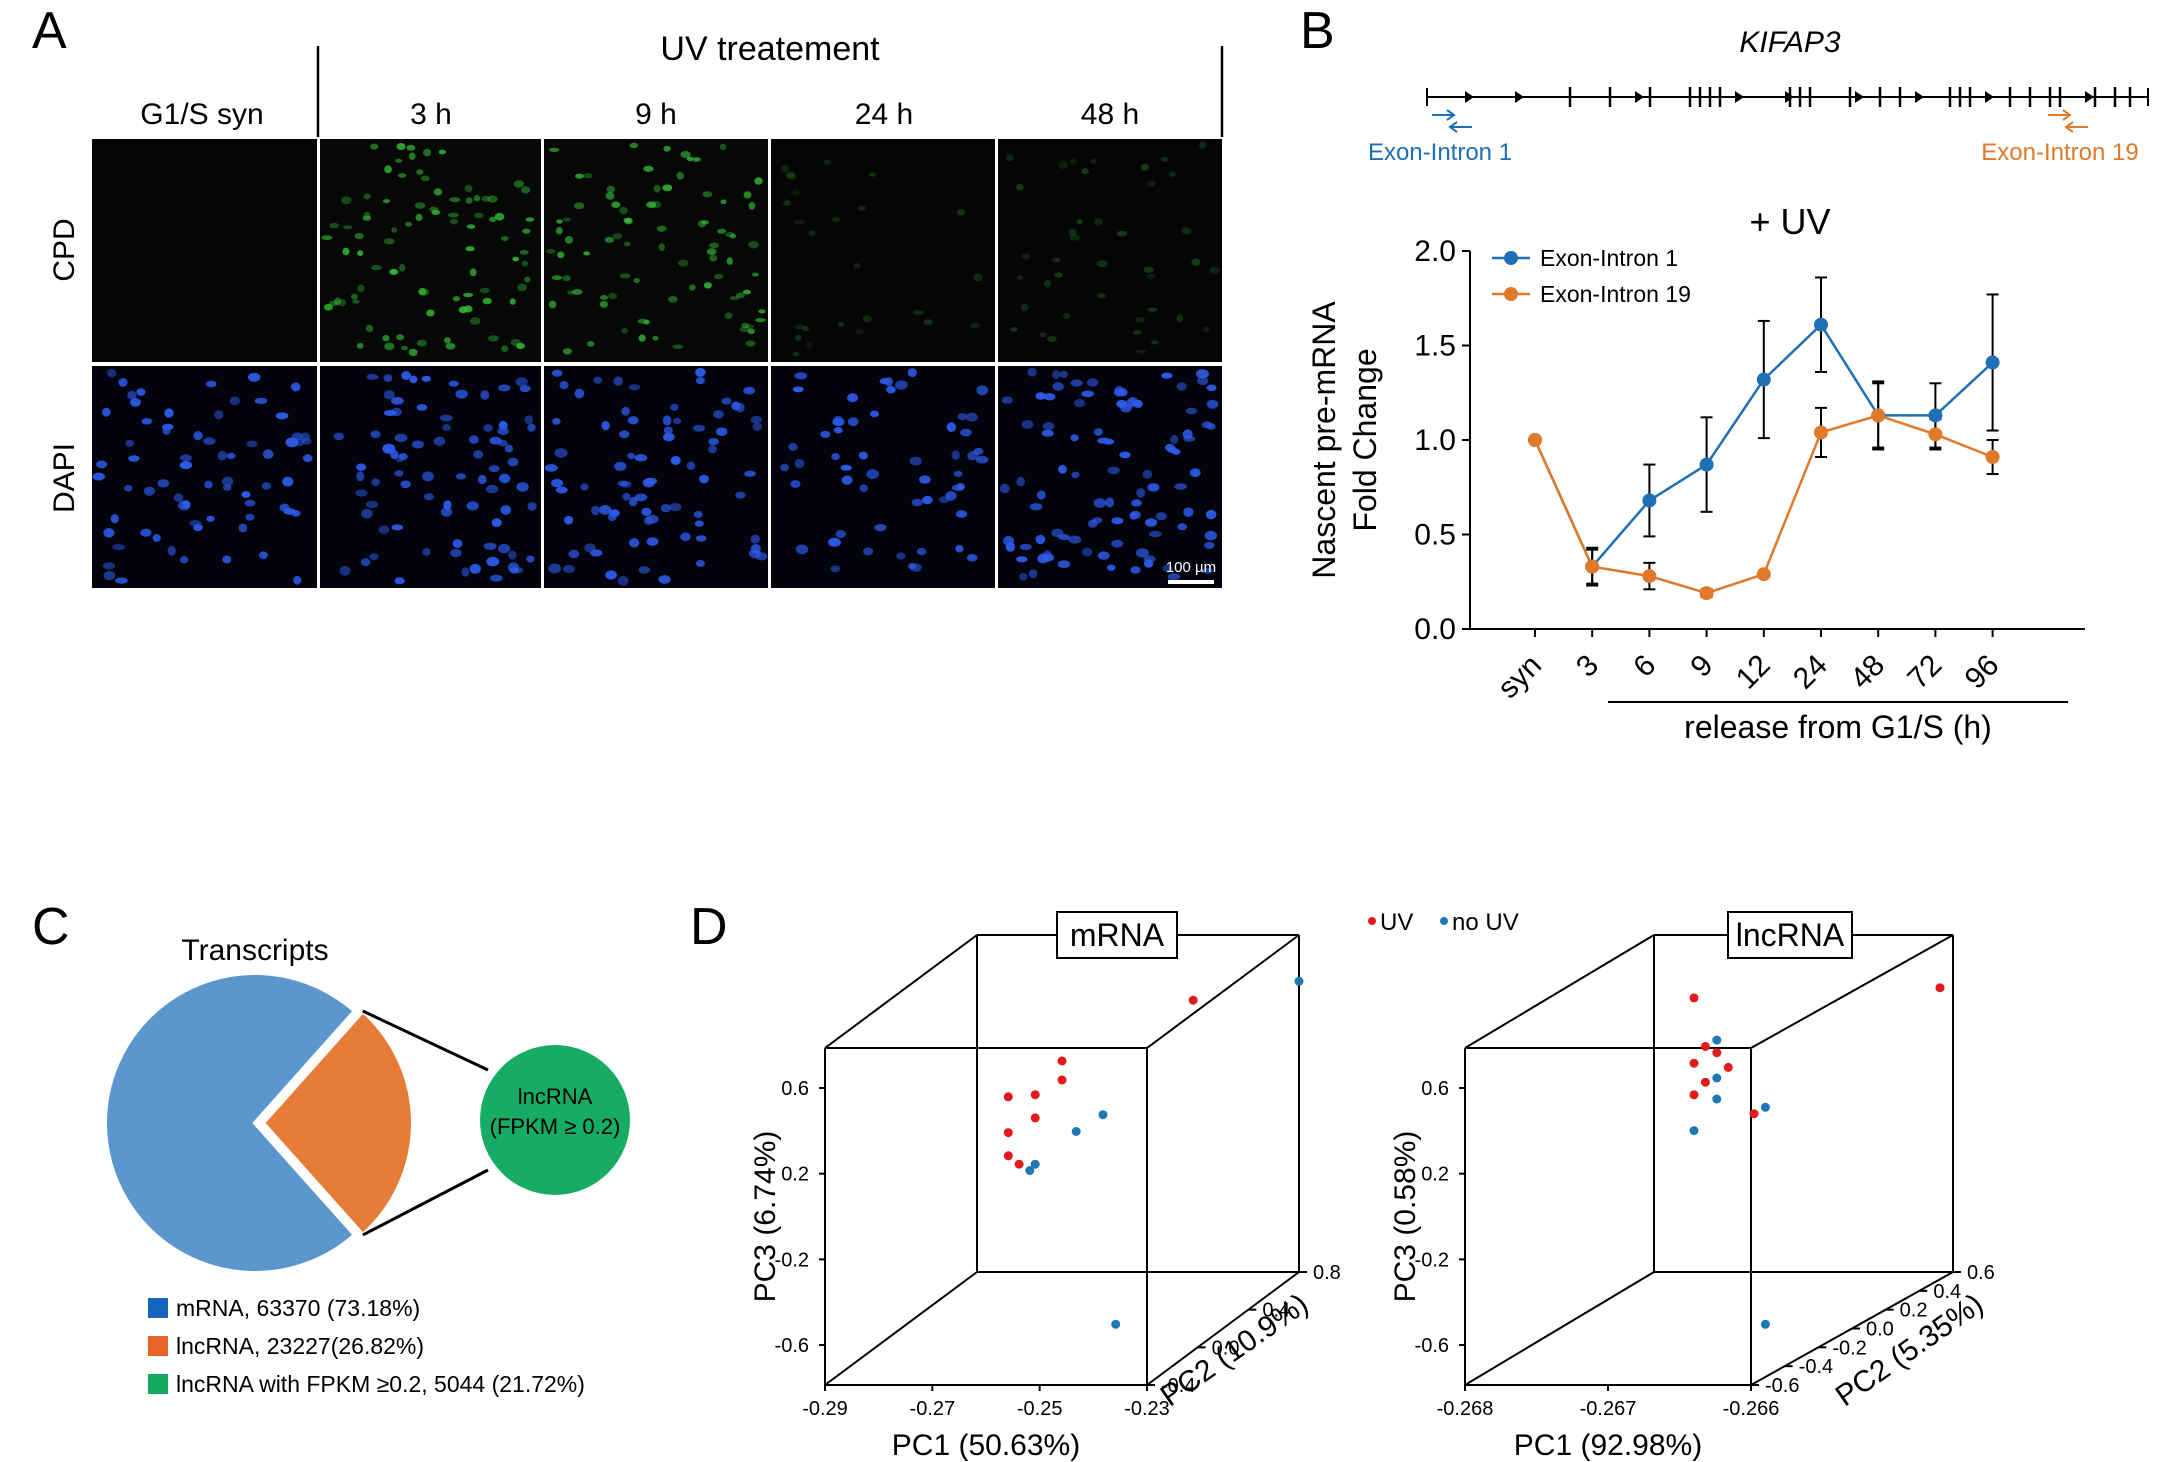 This screenshot has height=1462, width=2161. What do you see at coordinates (1435, 251) in the screenshot?
I see `y-tick-label: 2.0` at bounding box center [1435, 251].